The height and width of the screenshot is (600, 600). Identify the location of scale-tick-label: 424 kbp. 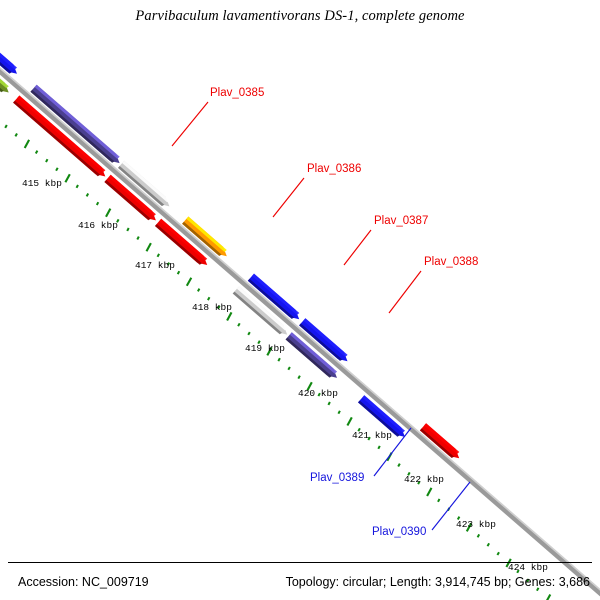
(528, 567).